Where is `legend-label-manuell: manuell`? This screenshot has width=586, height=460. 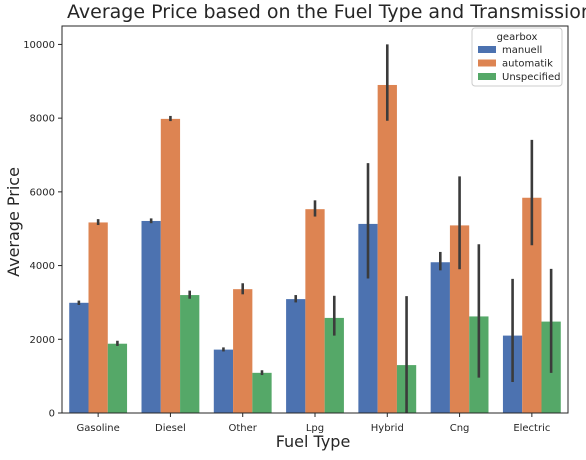 legend-label-manuell: manuell is located at coordinates (522, 50).